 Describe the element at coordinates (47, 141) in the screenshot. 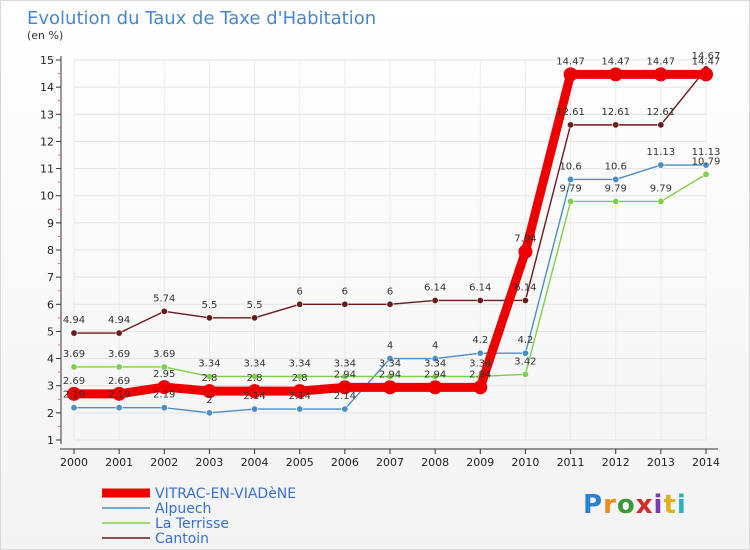

I see `y-tick-label: 12` at that location.